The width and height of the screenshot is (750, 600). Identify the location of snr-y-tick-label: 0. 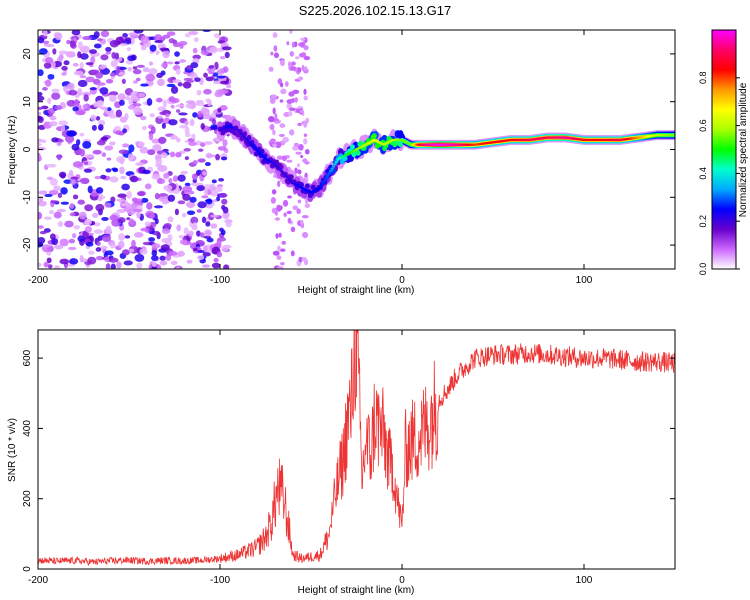
(27, 569).